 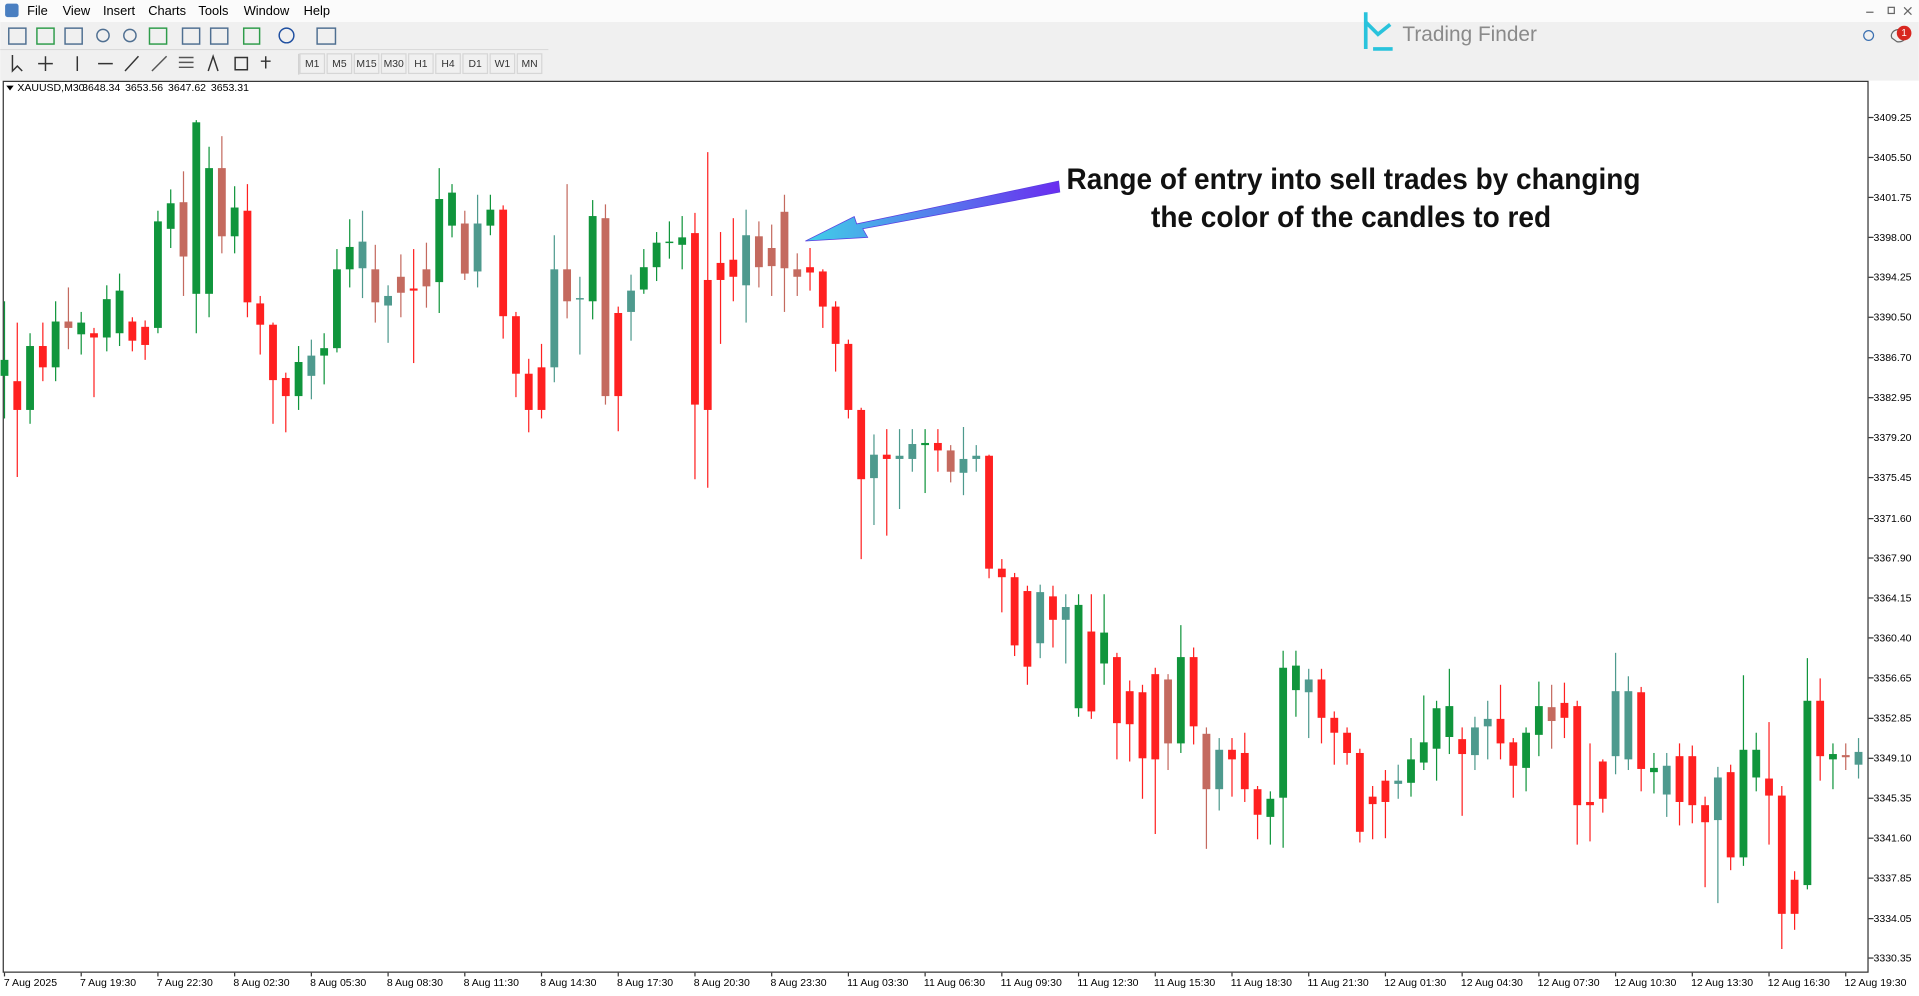 I want to click on x-tick-label: 11 Aug 18:30, so click(x=1261, y=983).